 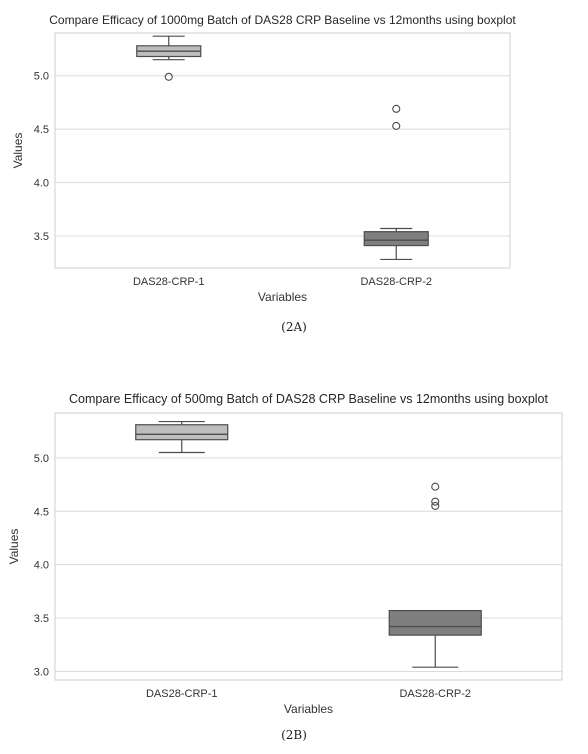 I want to click on chart0-ytick-label-2: 4.5, so click(x=41, y=130).